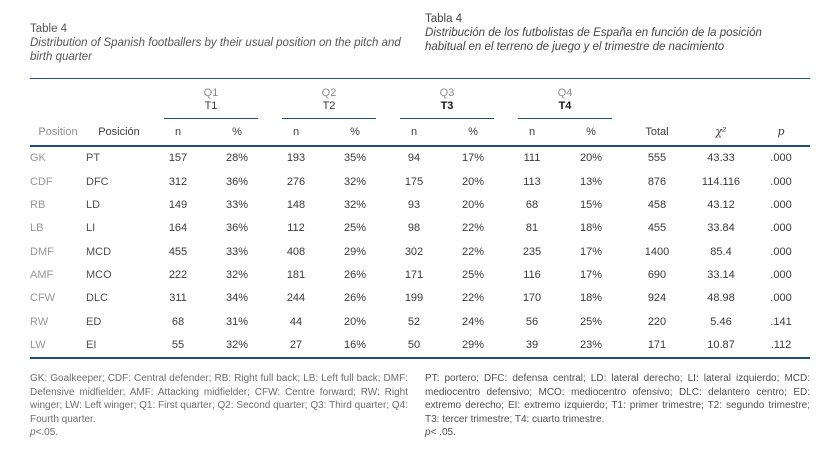  I want to click on p-value: .112, so click(781, 347).